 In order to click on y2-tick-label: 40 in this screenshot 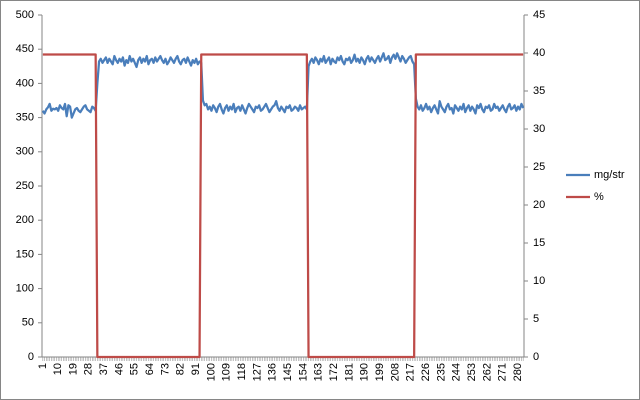, I will do `click(539, 53)`.